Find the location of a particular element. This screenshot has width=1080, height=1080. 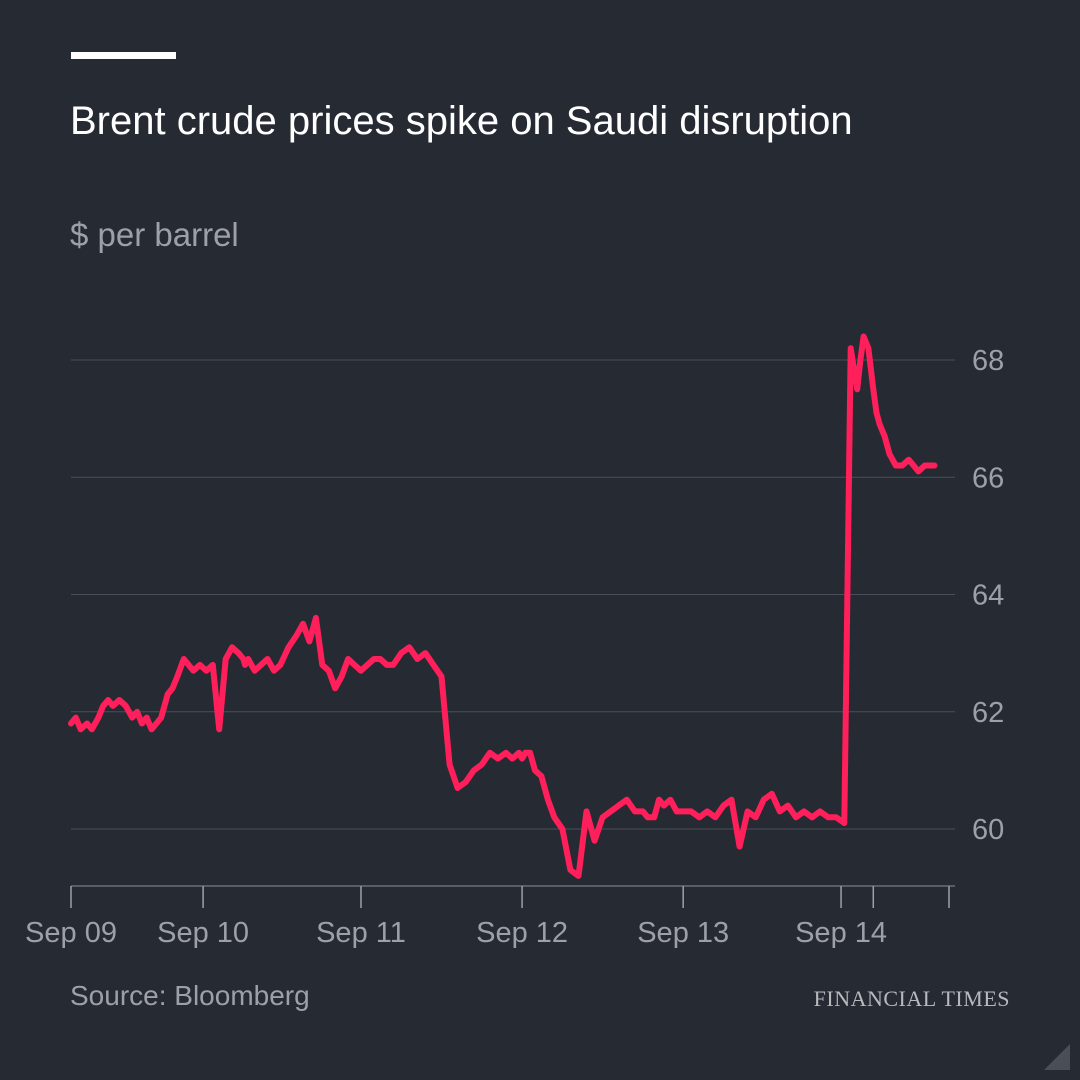

x-axis: Sep 09 Sep 10 Sep 11 Sep 12 Sep 13 Sep 14 is located at coordinates (490, 917).